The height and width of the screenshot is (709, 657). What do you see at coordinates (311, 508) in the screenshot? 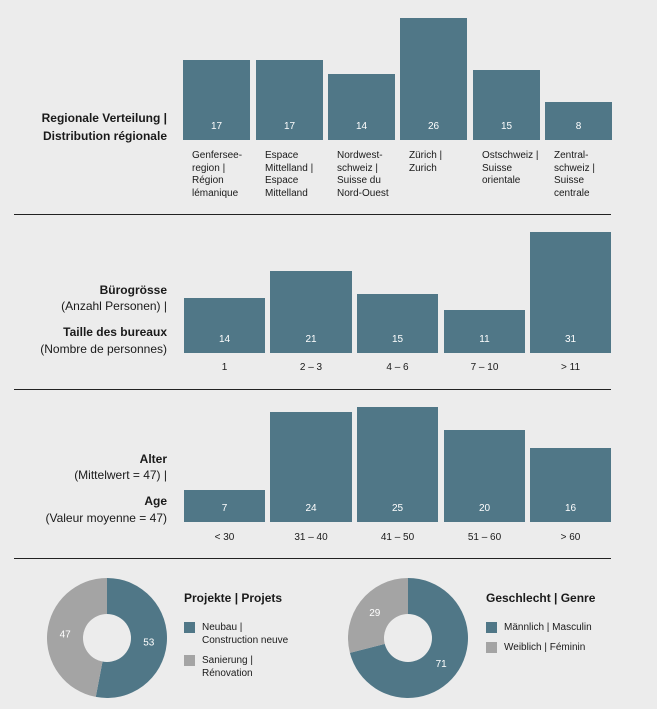
I see `bar-value-label: 24` at bounding box center [311, 508].